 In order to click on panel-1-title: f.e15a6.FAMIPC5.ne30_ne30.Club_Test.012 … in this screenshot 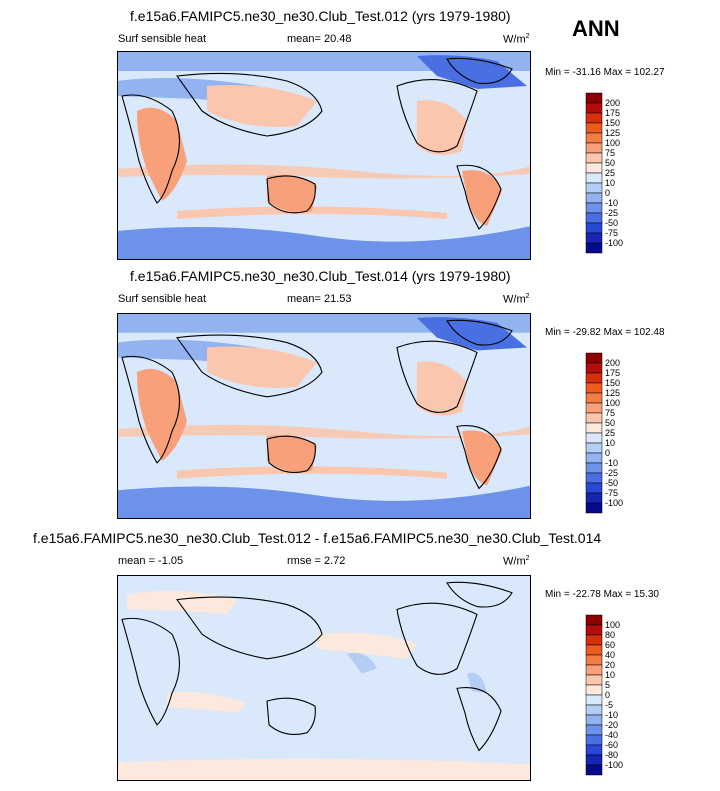, I will do `click(320, 16)`.